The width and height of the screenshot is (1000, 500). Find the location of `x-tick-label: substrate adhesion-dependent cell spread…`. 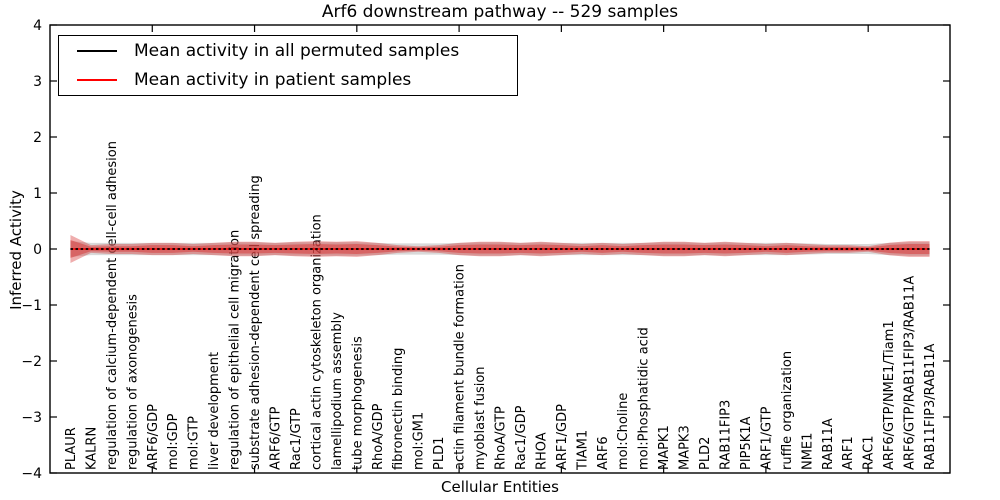

x-tick-label: substrate adhesion-dependent cell spread… is located at coordinates (255, 322).